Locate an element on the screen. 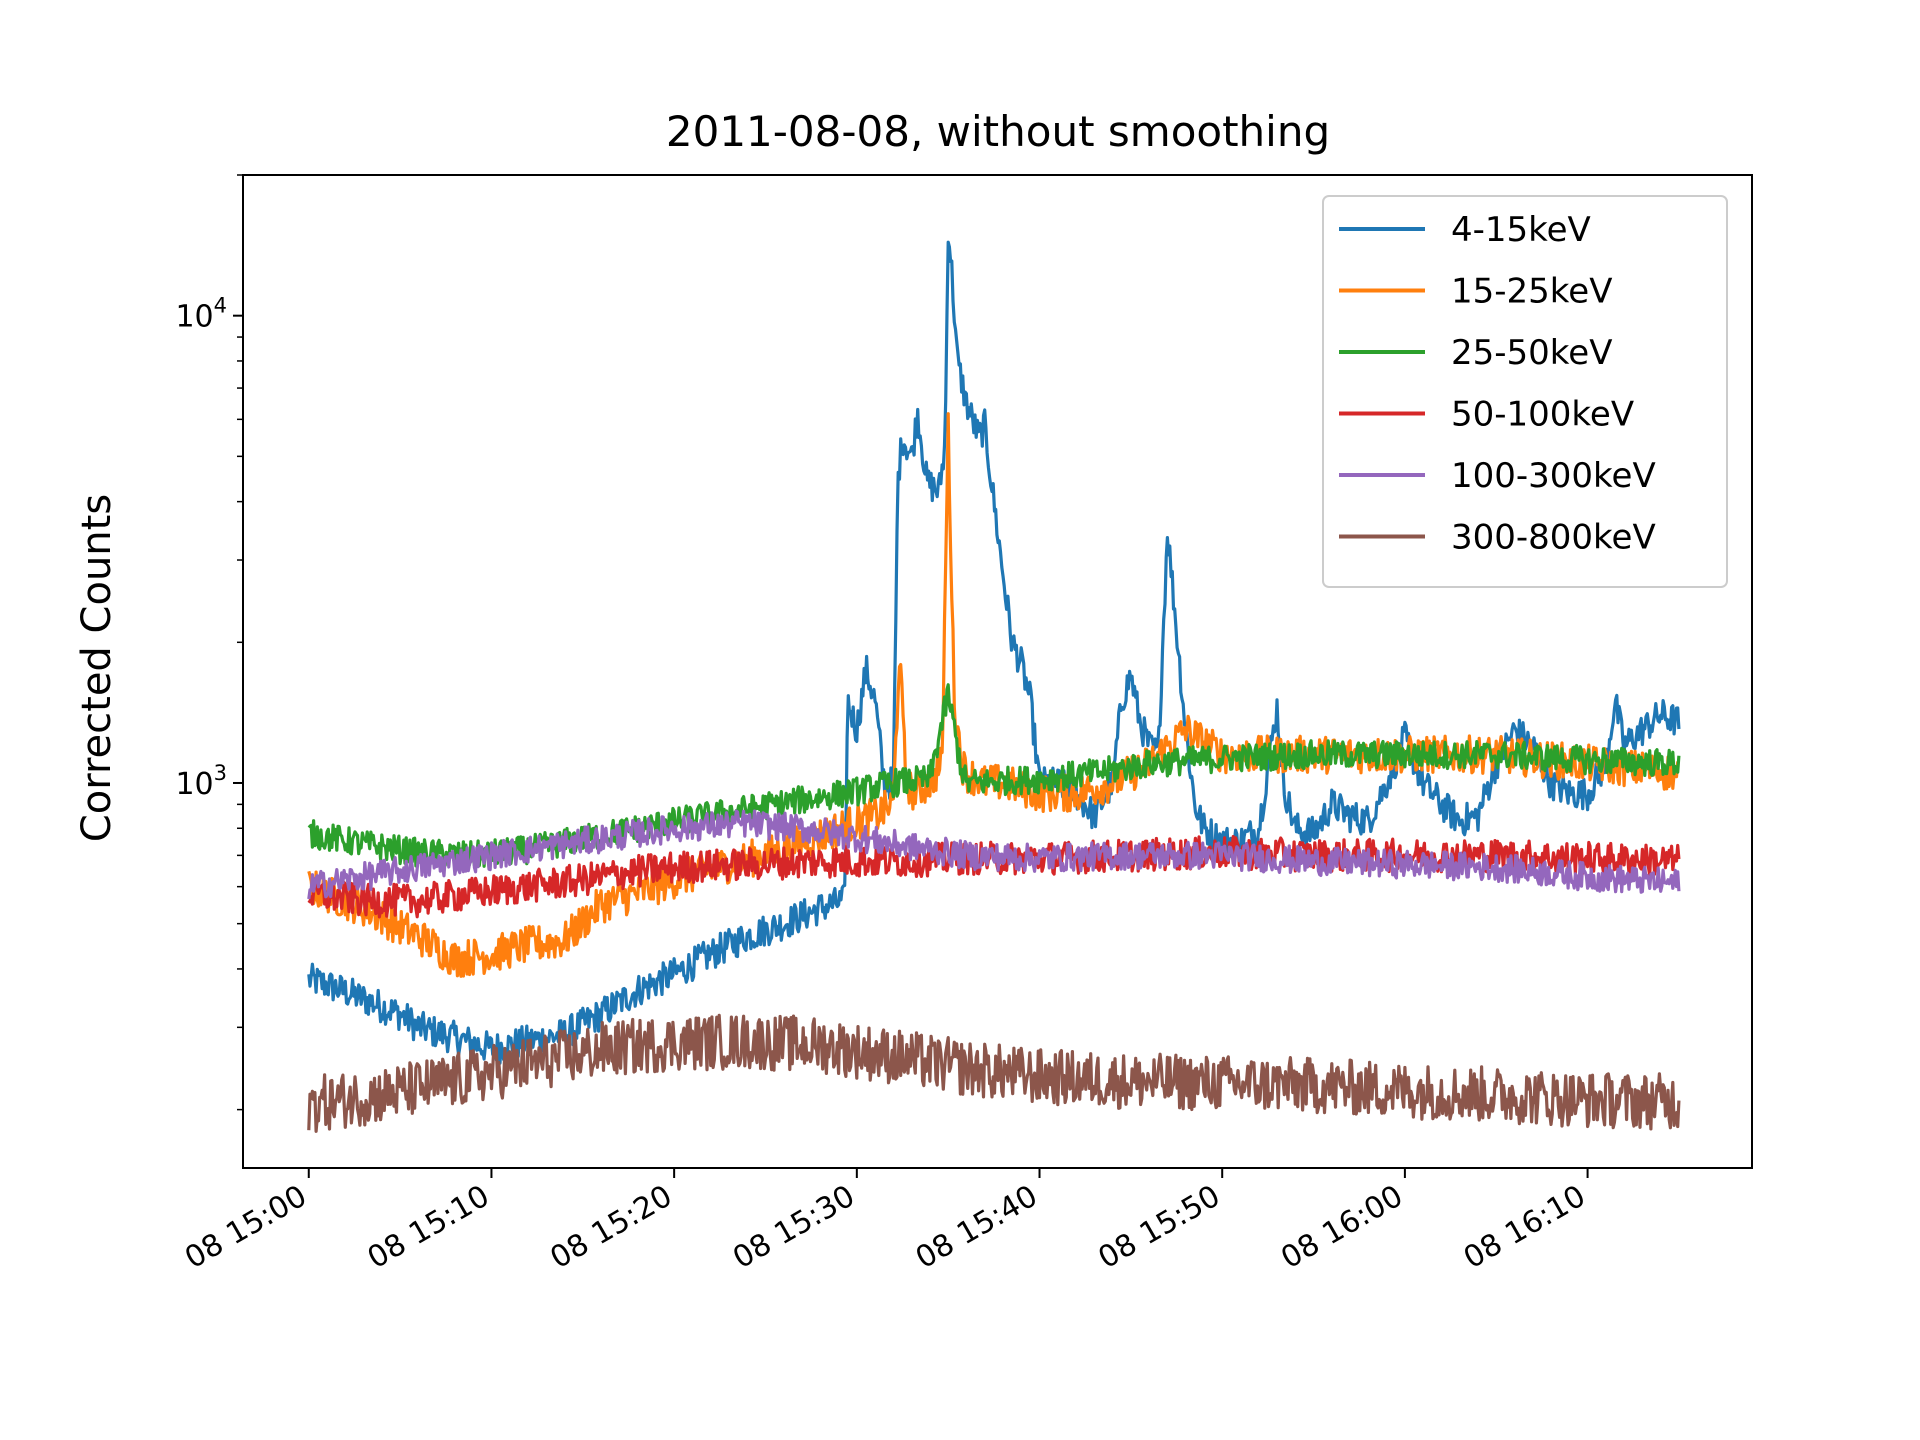  chart-title: 2011-08-08, without smoothing is located at coordinates (998, 131).